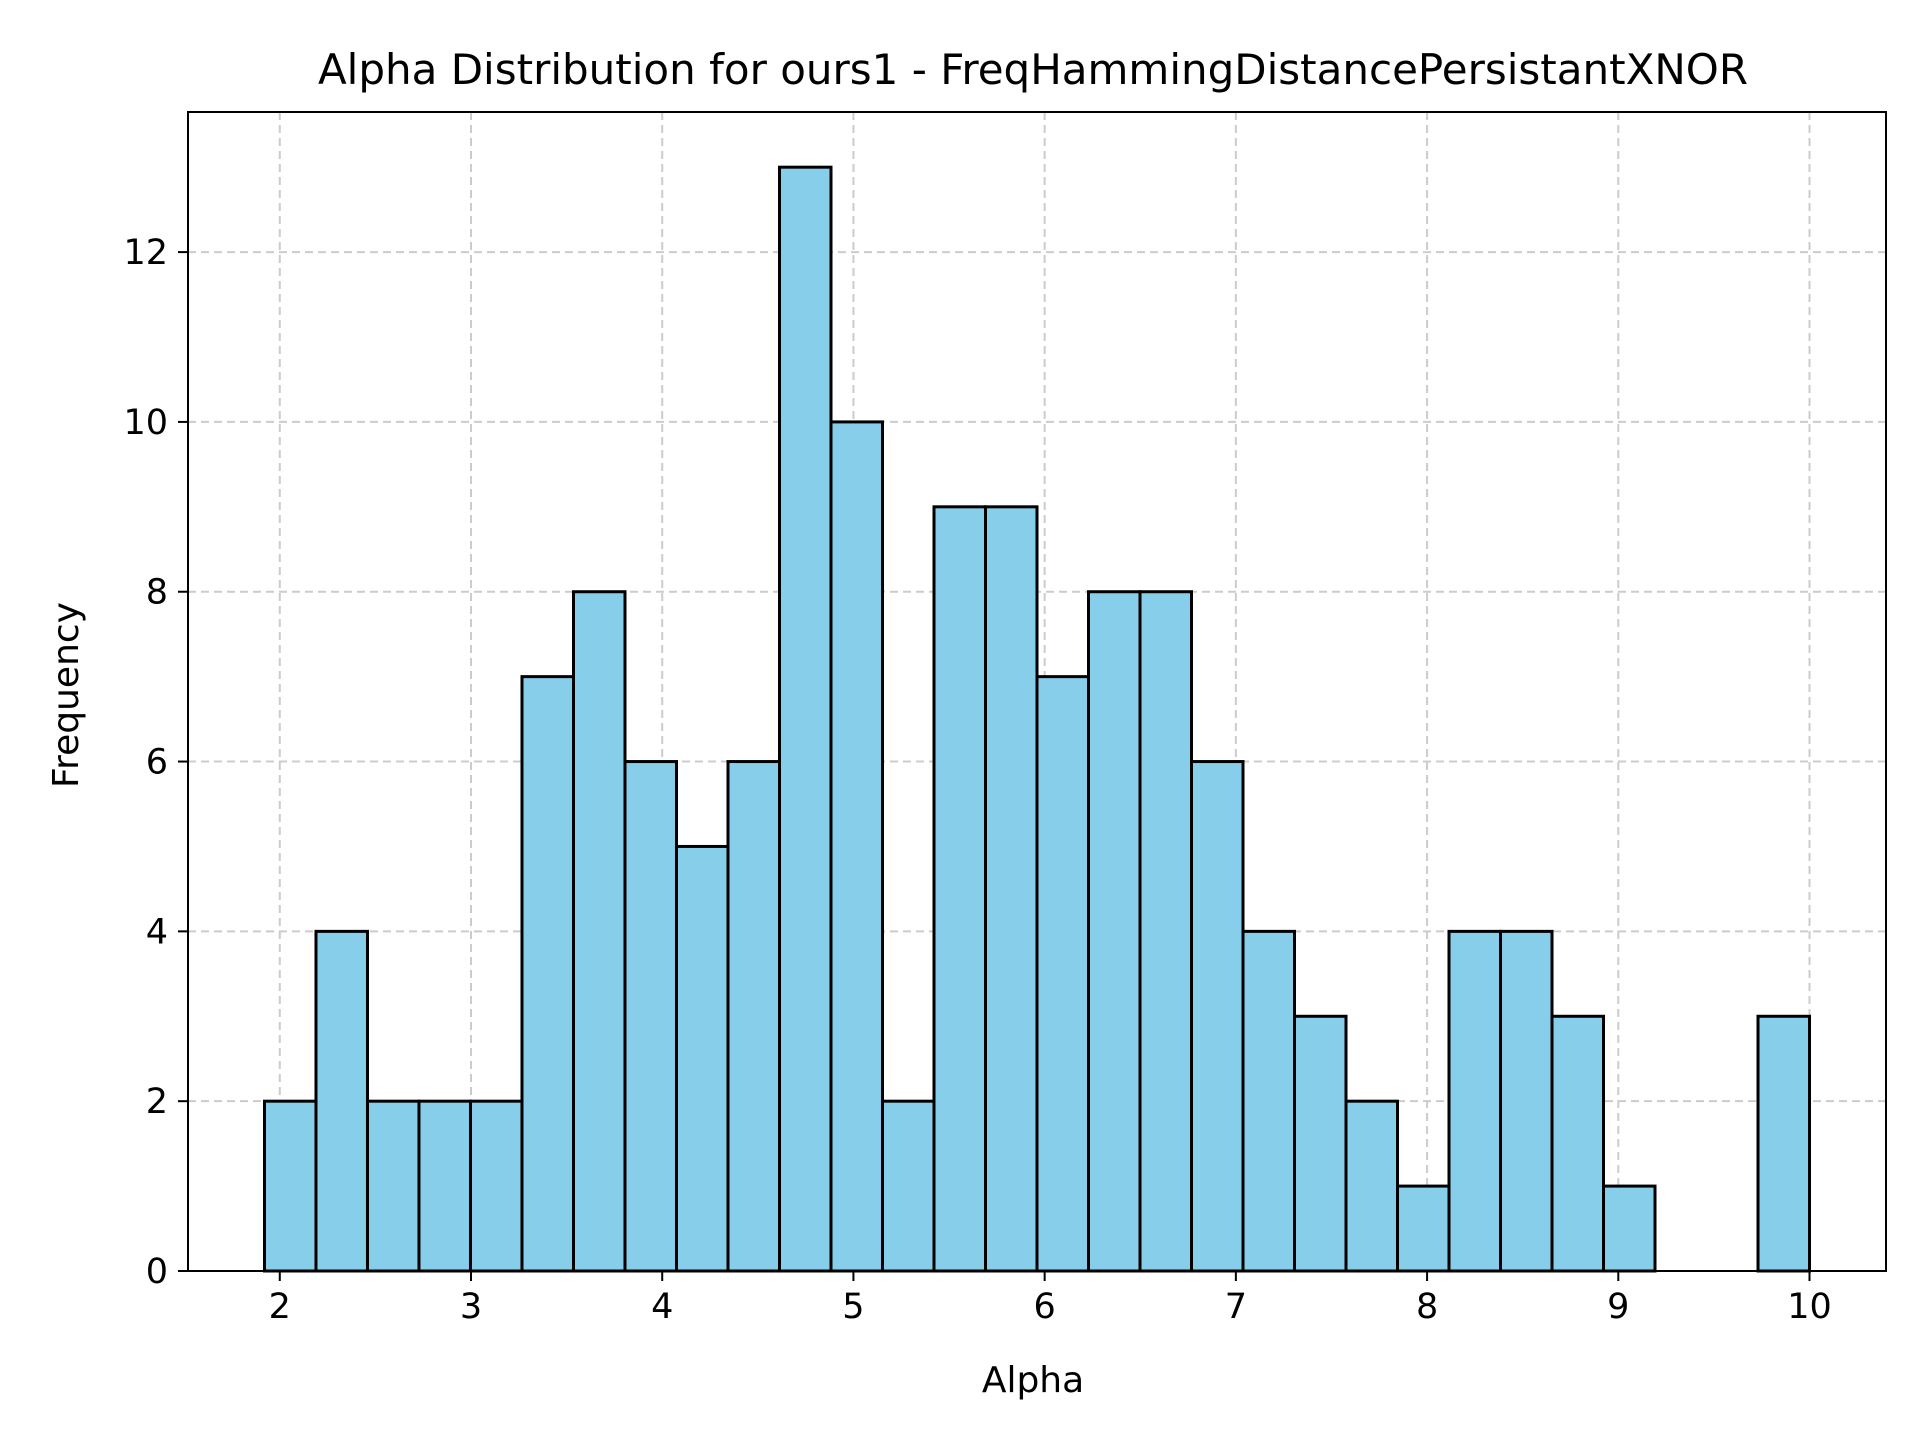 The image size is (1920, 1444). I want to click on y-tick-label: 12, so click(145, 253).